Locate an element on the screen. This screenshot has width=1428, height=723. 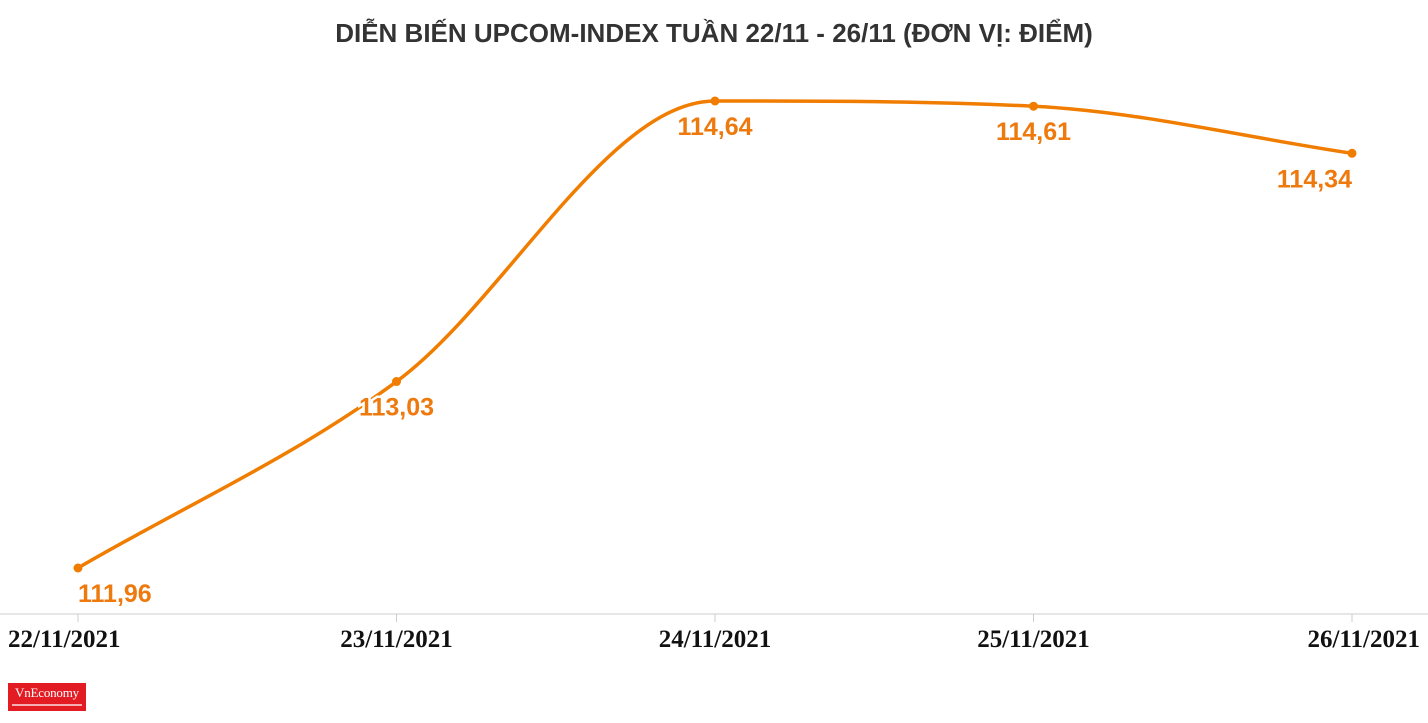
x-tick-label: 23/11/2021 is located at coordinates (396, 639).